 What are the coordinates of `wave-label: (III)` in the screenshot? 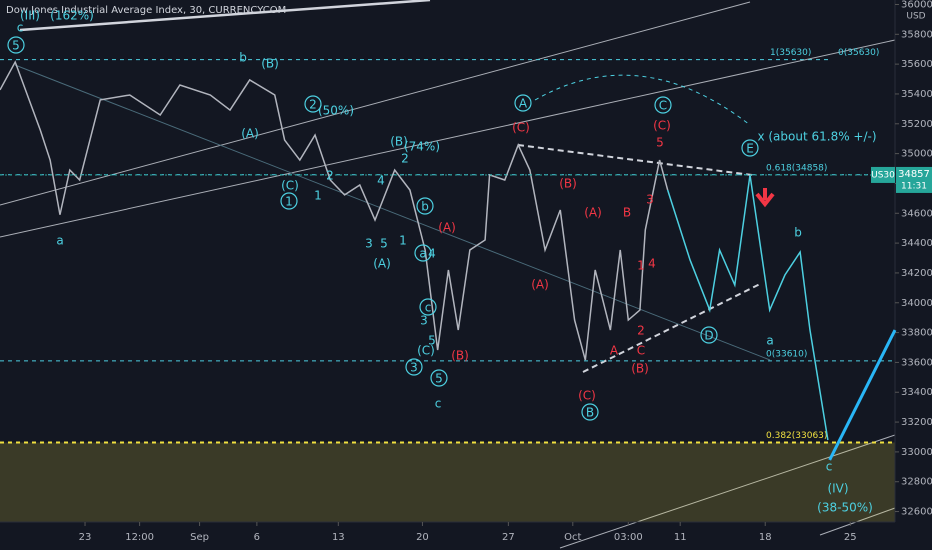 It's located at (30, 16).